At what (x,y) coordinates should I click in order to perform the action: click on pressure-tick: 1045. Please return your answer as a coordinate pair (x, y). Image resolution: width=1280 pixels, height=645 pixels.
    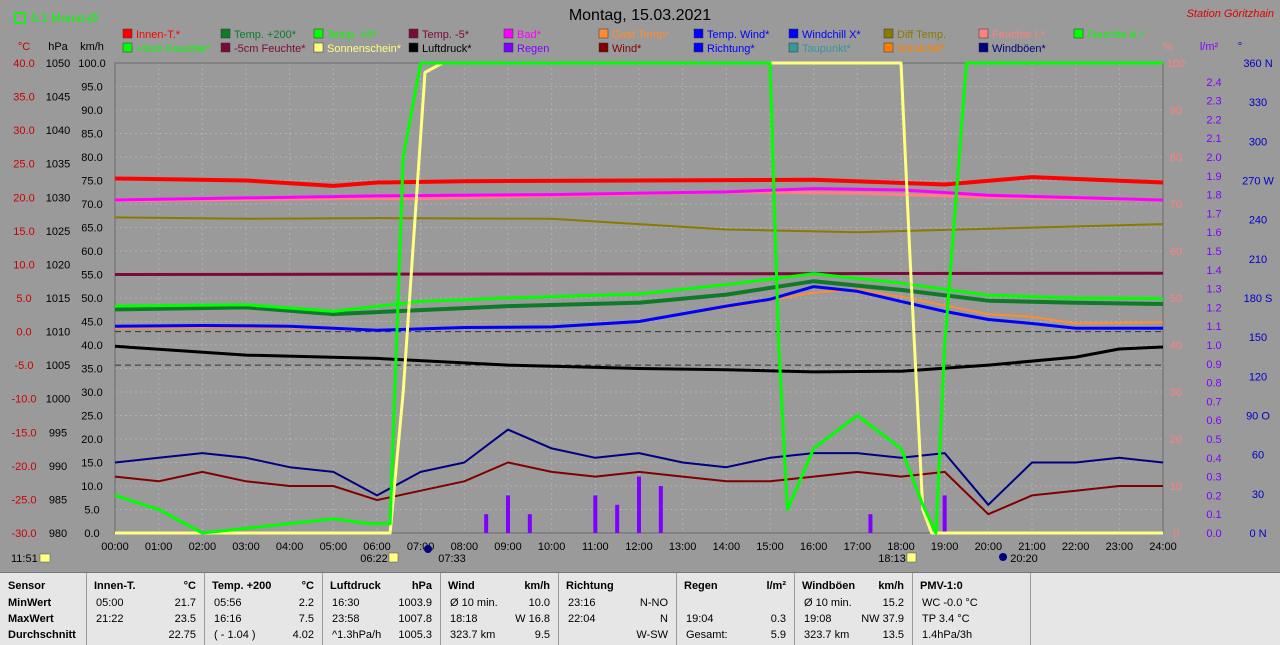
    Looking at the image, I should click on (58, 98).